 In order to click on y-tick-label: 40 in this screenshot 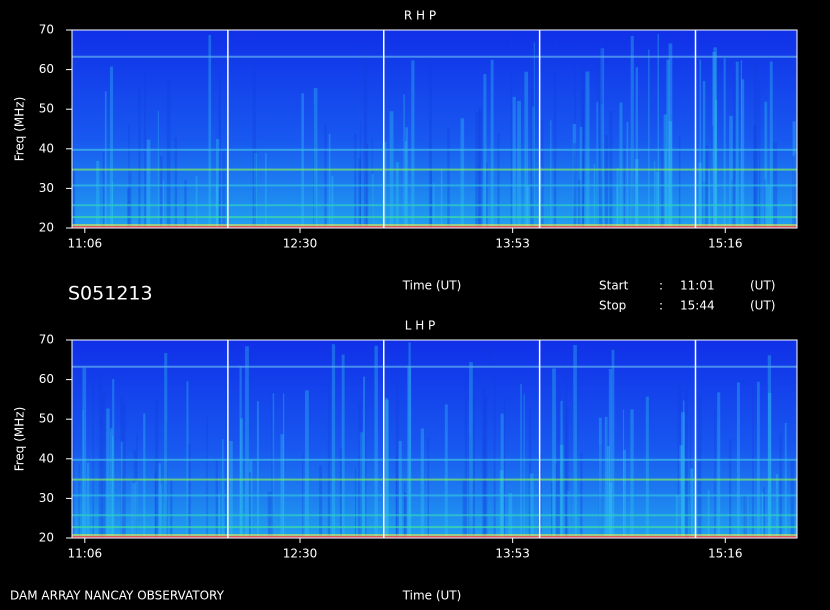, I will do `click(46, 458)`.